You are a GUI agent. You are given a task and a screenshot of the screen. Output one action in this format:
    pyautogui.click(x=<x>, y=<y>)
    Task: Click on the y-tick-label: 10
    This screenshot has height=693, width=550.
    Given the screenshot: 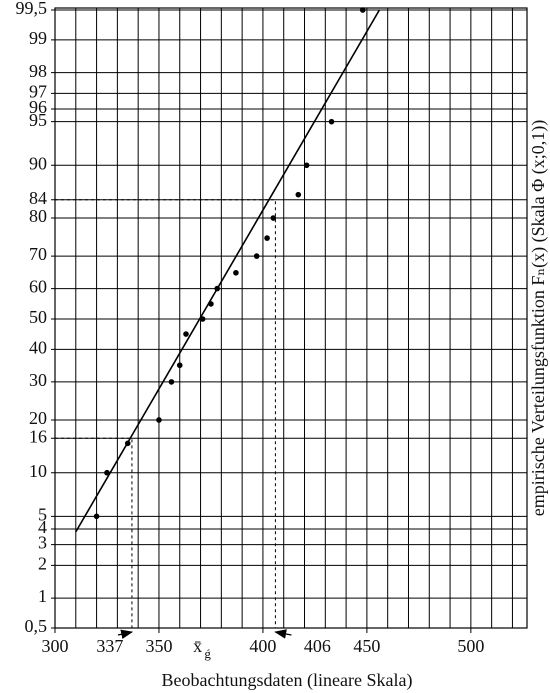 What is the action you would take?
    pyautogui.click(x=38, y=471)
    